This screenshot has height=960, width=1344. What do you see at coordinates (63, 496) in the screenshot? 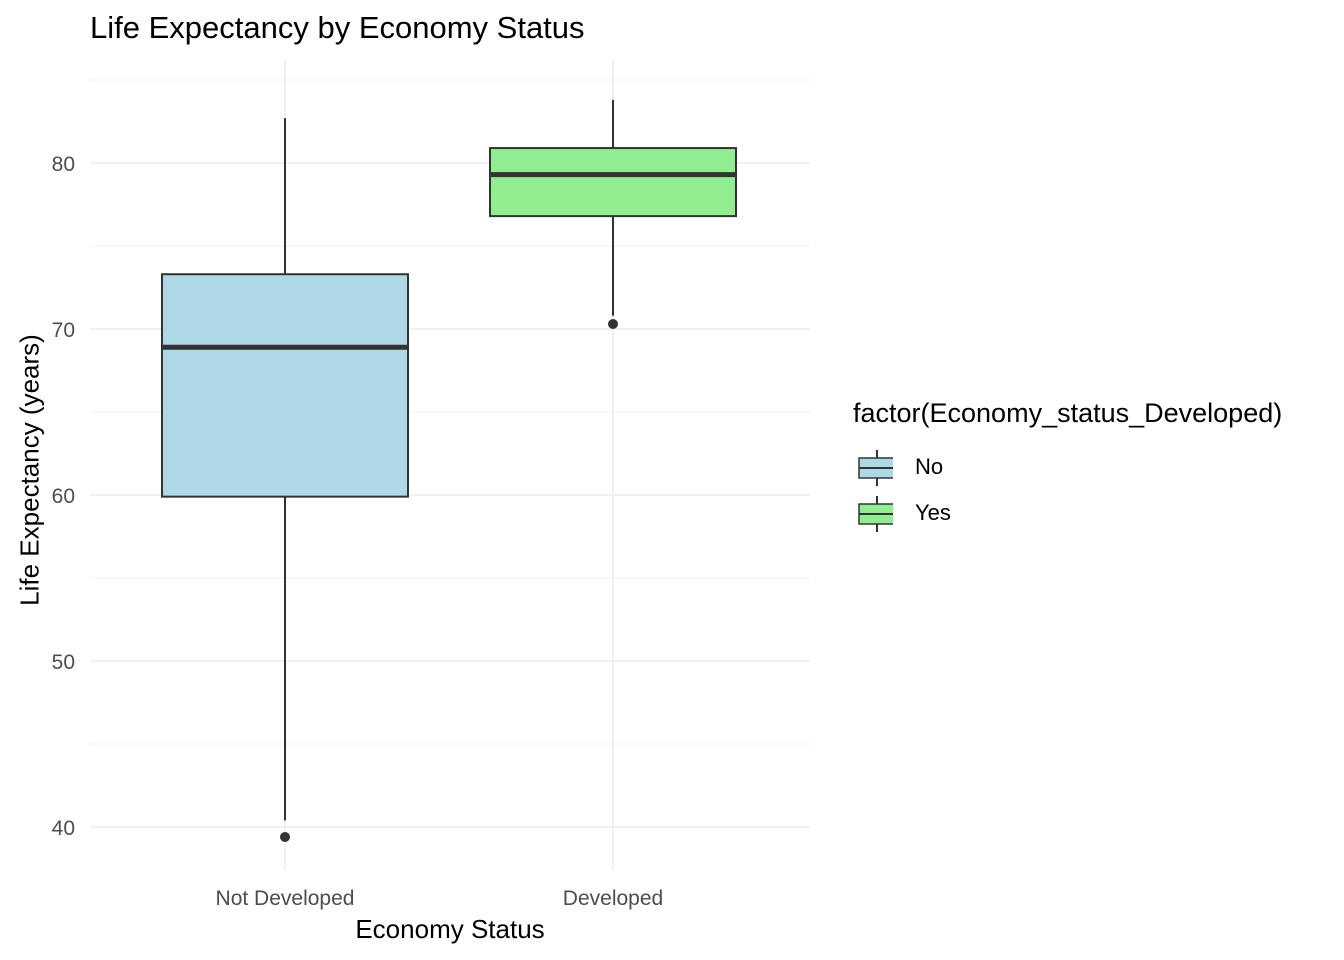
I see `y-tick-label: 60` at bounding box center [63, 496].